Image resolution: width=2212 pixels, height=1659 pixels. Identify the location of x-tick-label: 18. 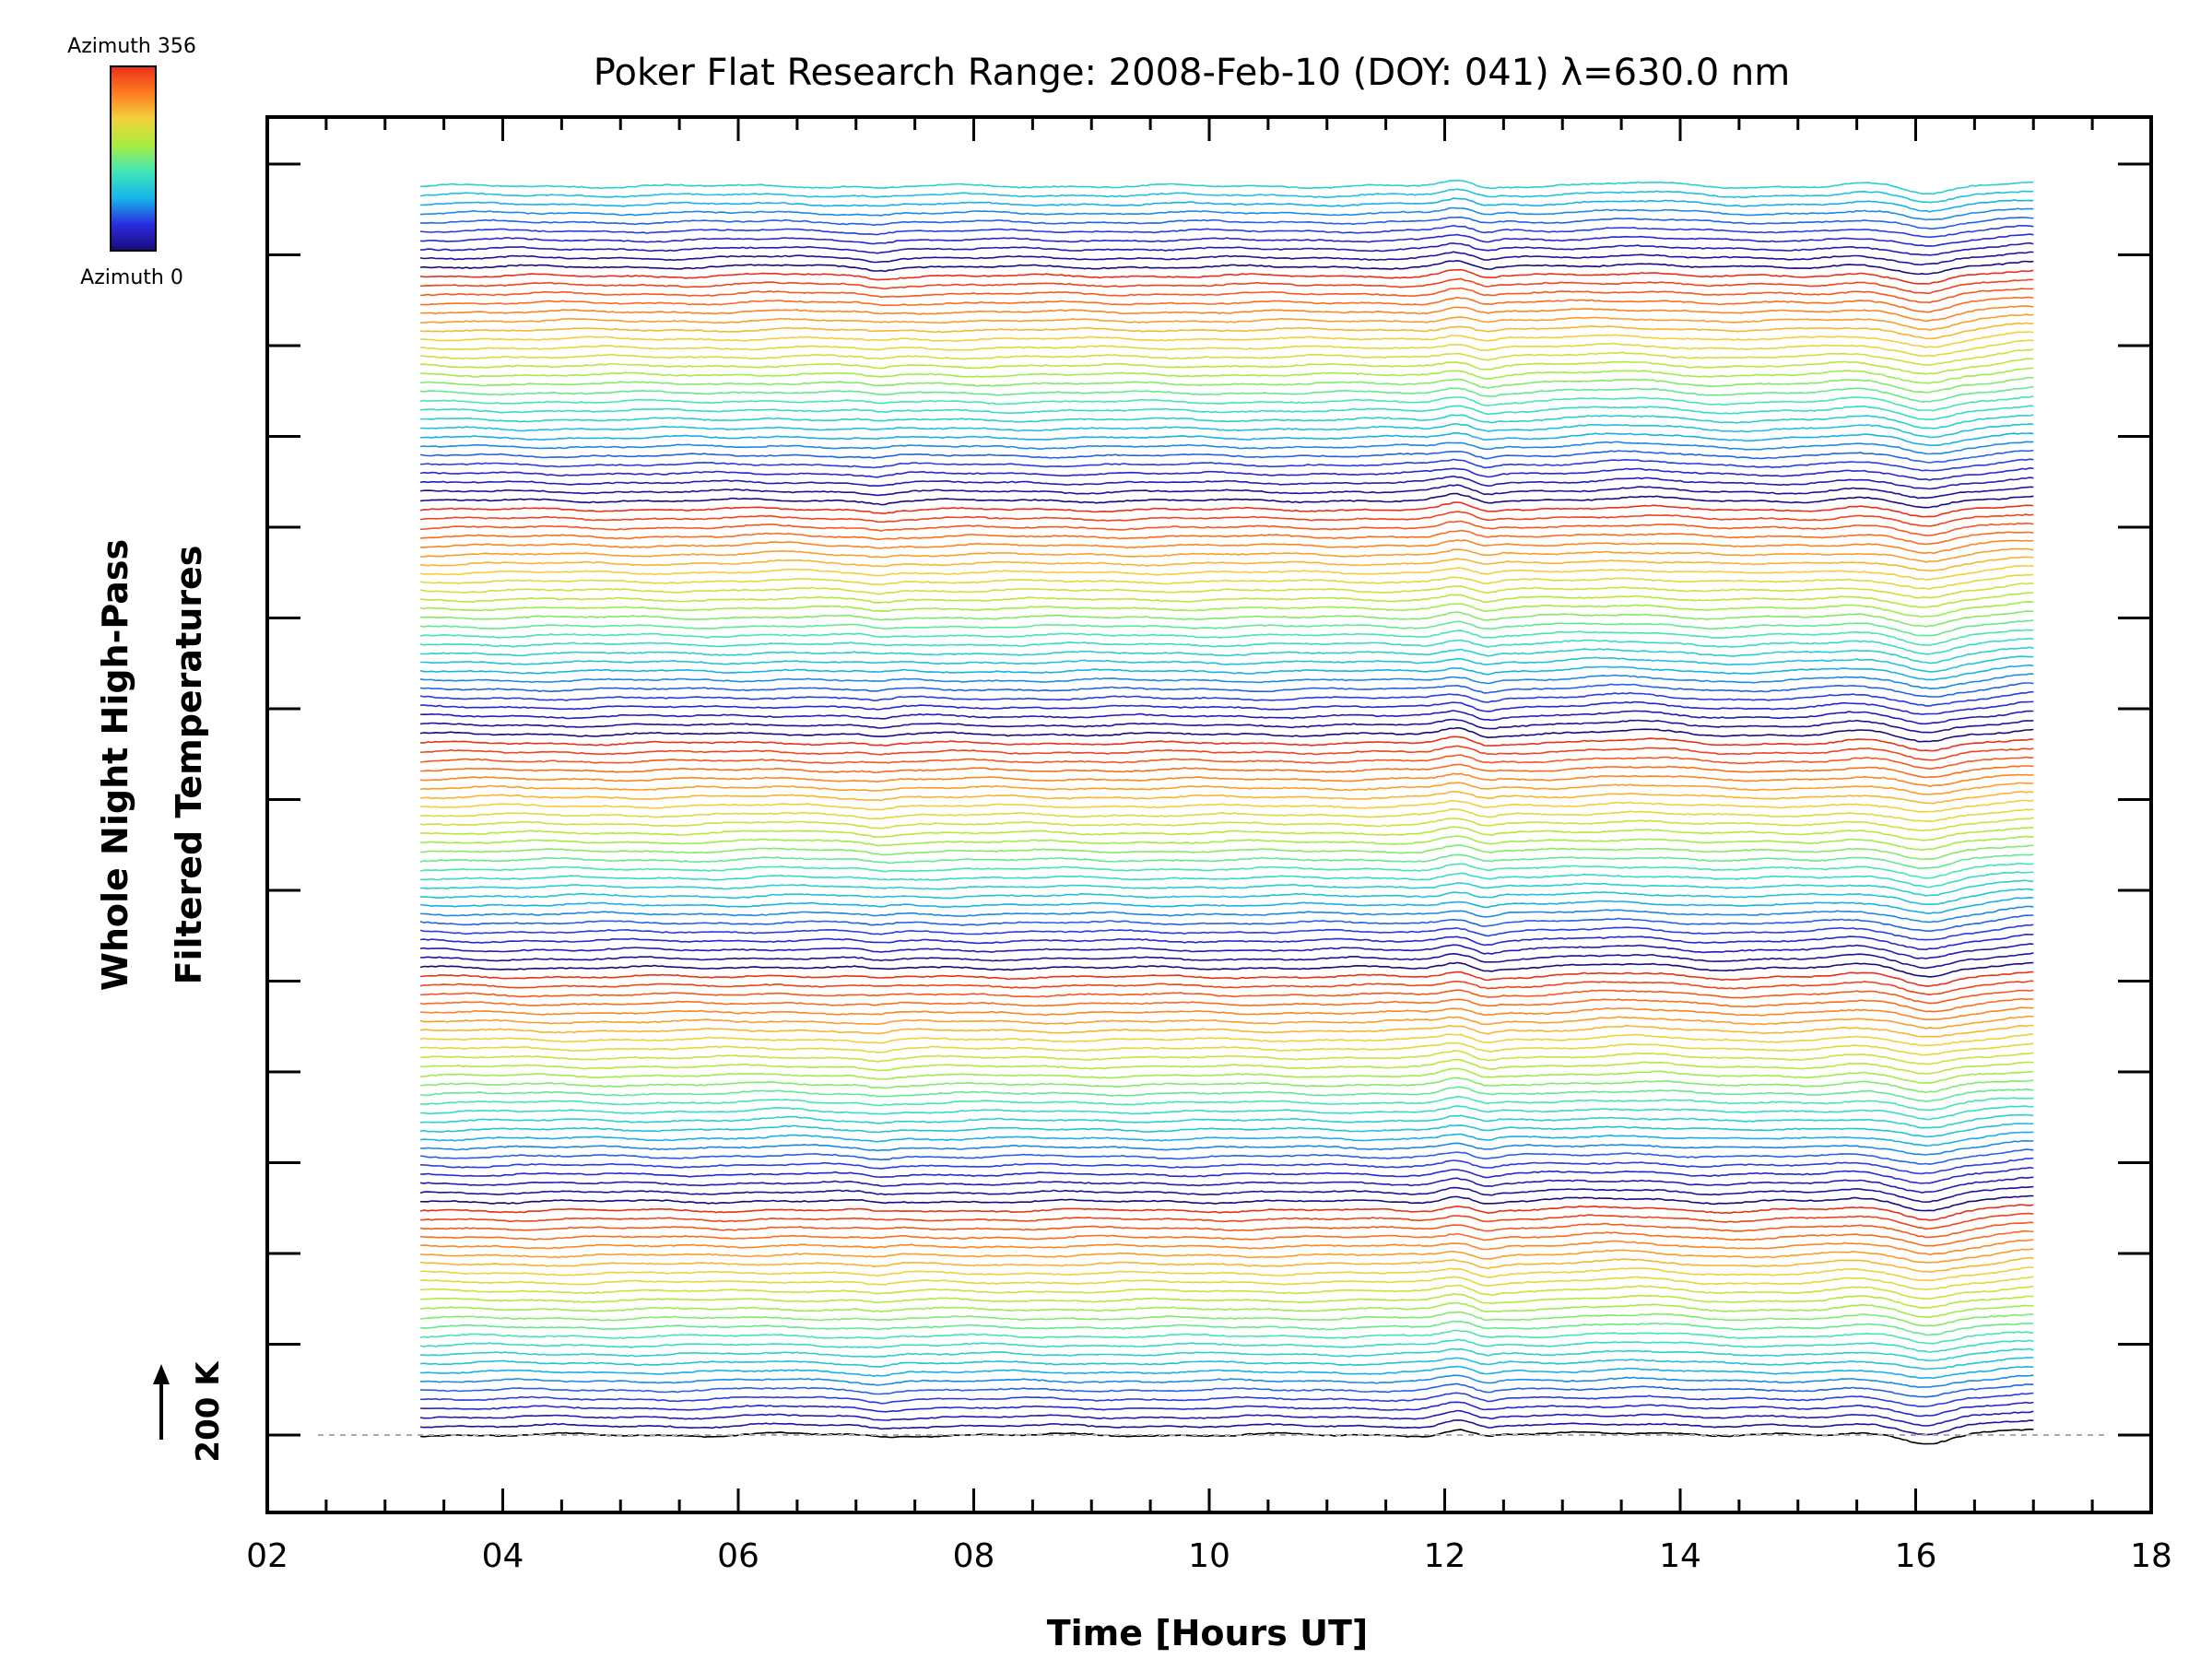
(2151, 1556).